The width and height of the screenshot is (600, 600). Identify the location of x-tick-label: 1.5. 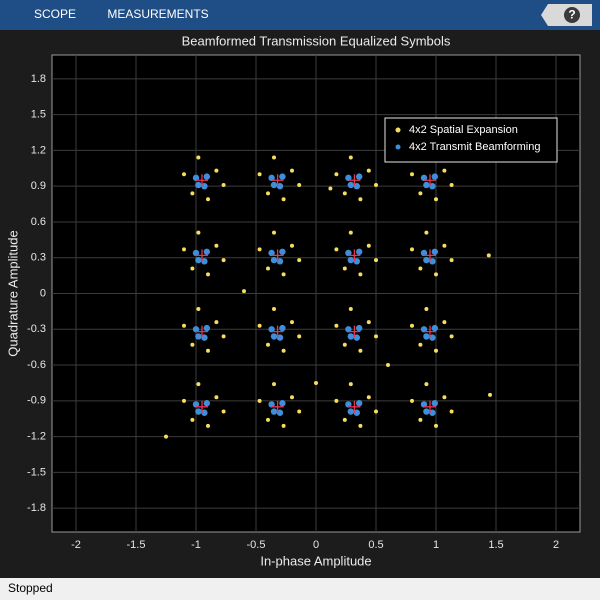
(495, 545).